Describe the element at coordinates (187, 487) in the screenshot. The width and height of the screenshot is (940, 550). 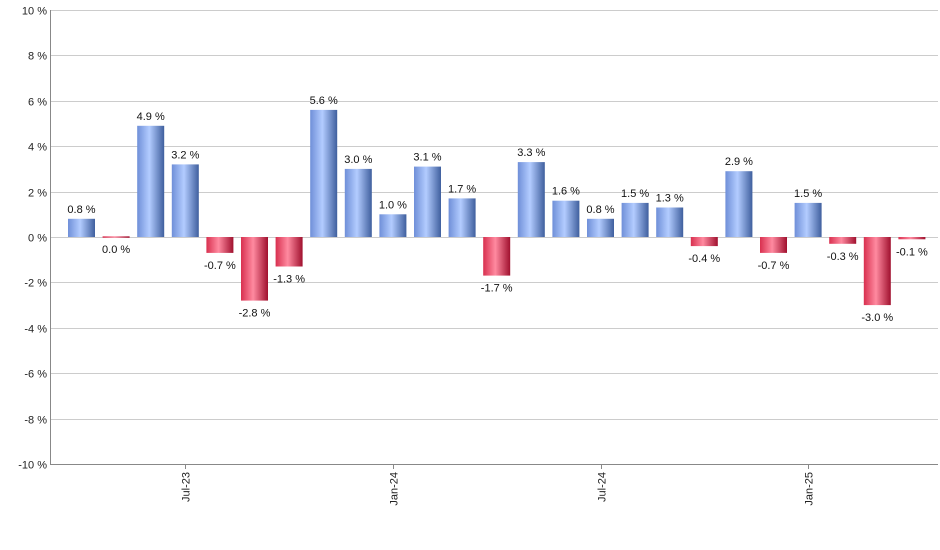
I see `x-tick-label: Jul-23` at that location.